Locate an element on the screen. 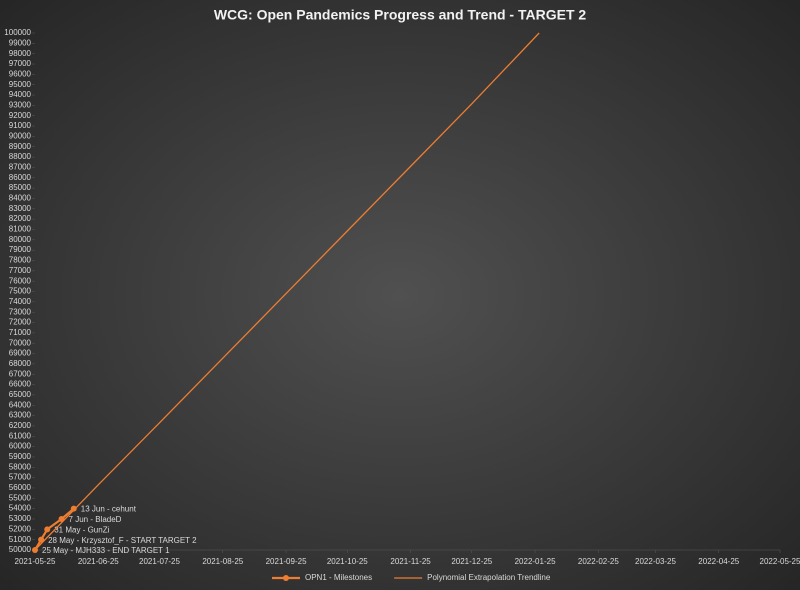 This screenshot has height=590, width=800. y-tick-label: 83000 is located at coordinates (20, 208).